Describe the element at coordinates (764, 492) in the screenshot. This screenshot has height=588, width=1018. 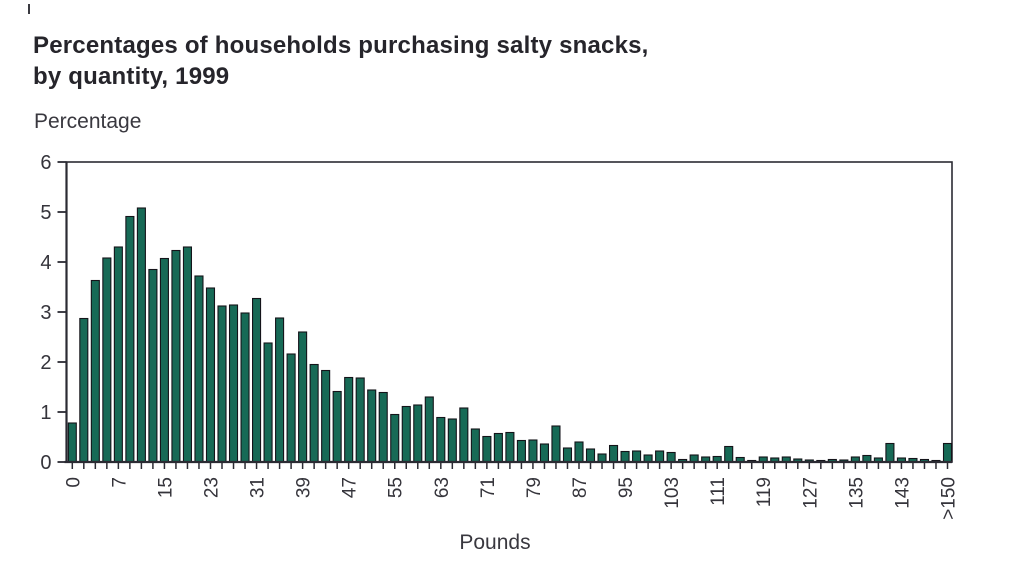
I see `x-tick-label: 119` at that location.